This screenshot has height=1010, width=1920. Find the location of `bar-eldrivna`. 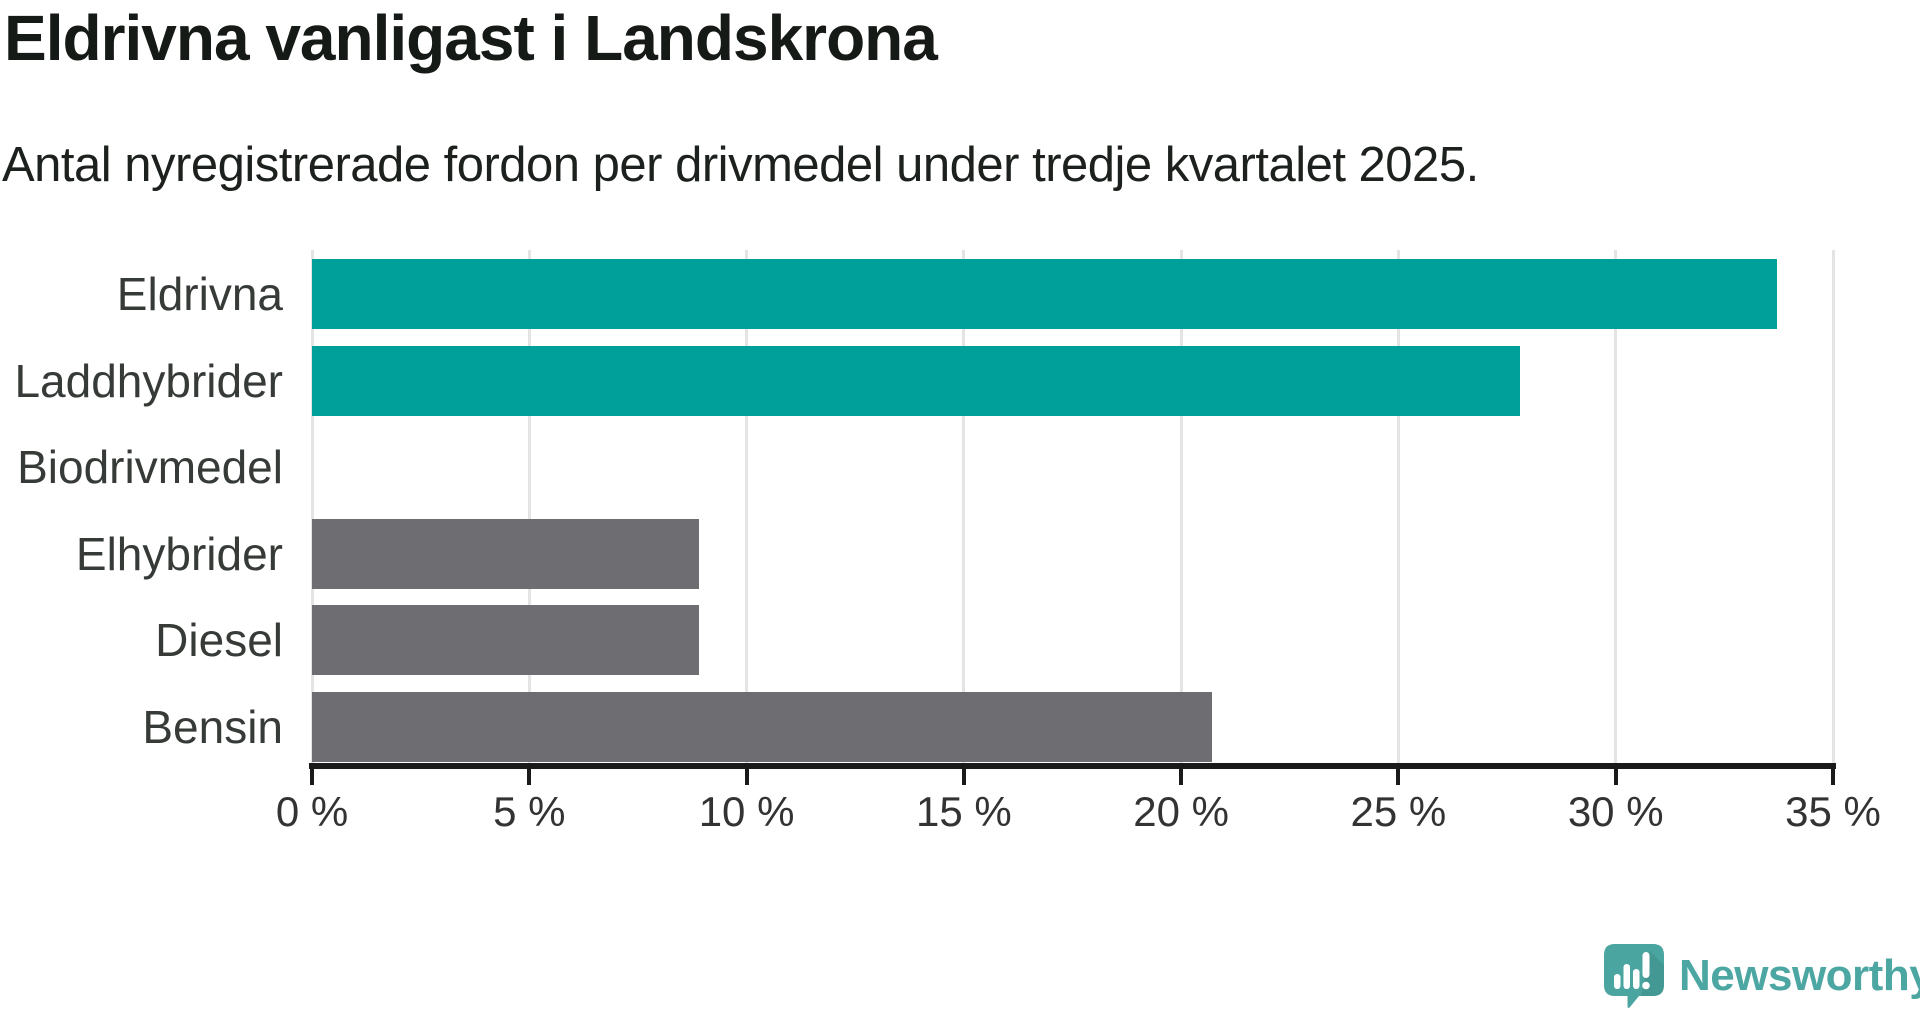

bar-eldrivna is located at coordinates (1044, 294).